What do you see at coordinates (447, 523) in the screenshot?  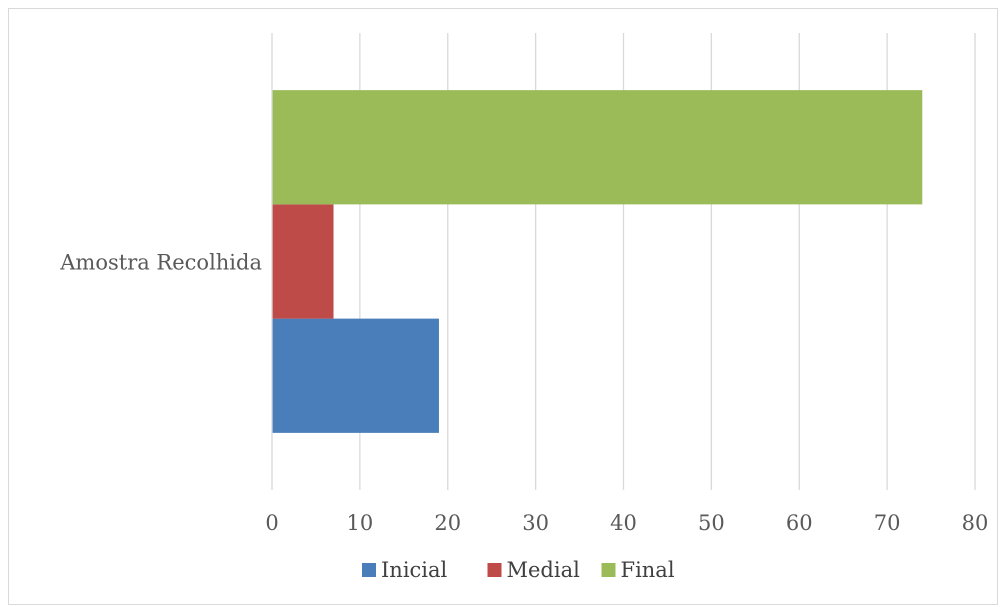 I see `x-tick-label: 20` at bounding box center [447, 523].